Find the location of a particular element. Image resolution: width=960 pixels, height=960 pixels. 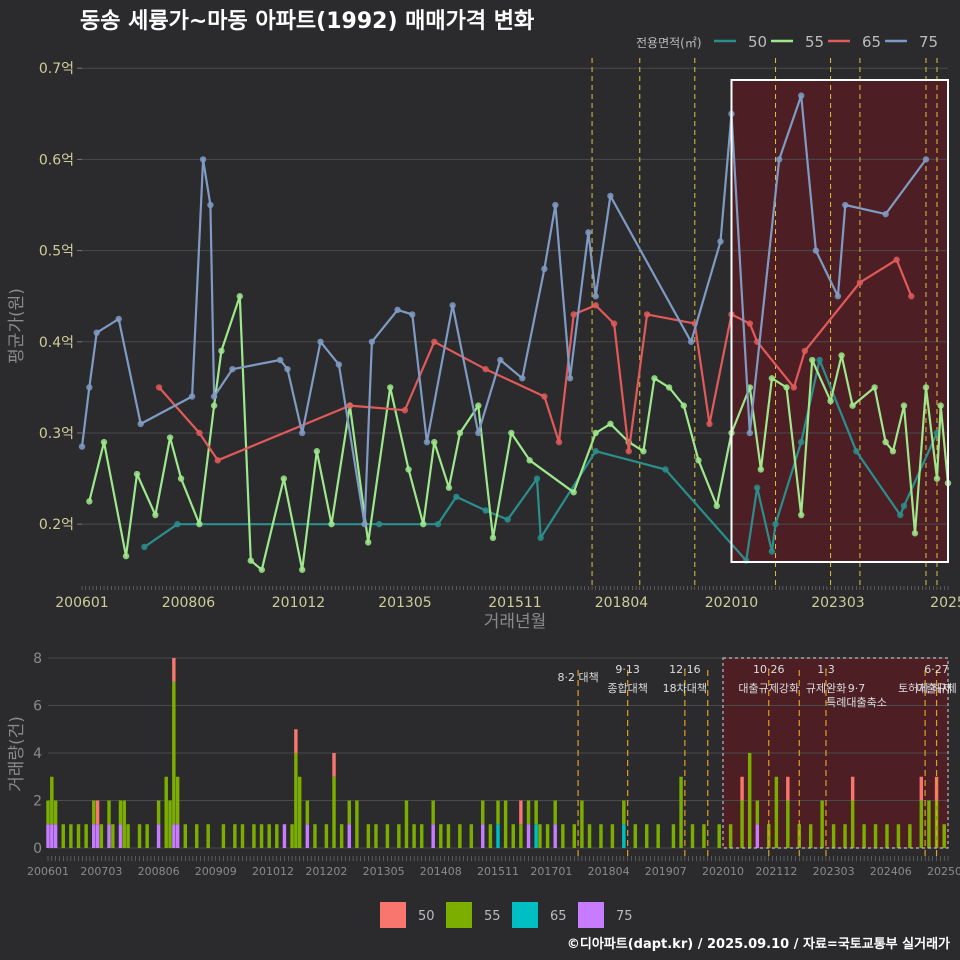

volume-x-tick-label: 201012 is located at coordinates (273, 871).